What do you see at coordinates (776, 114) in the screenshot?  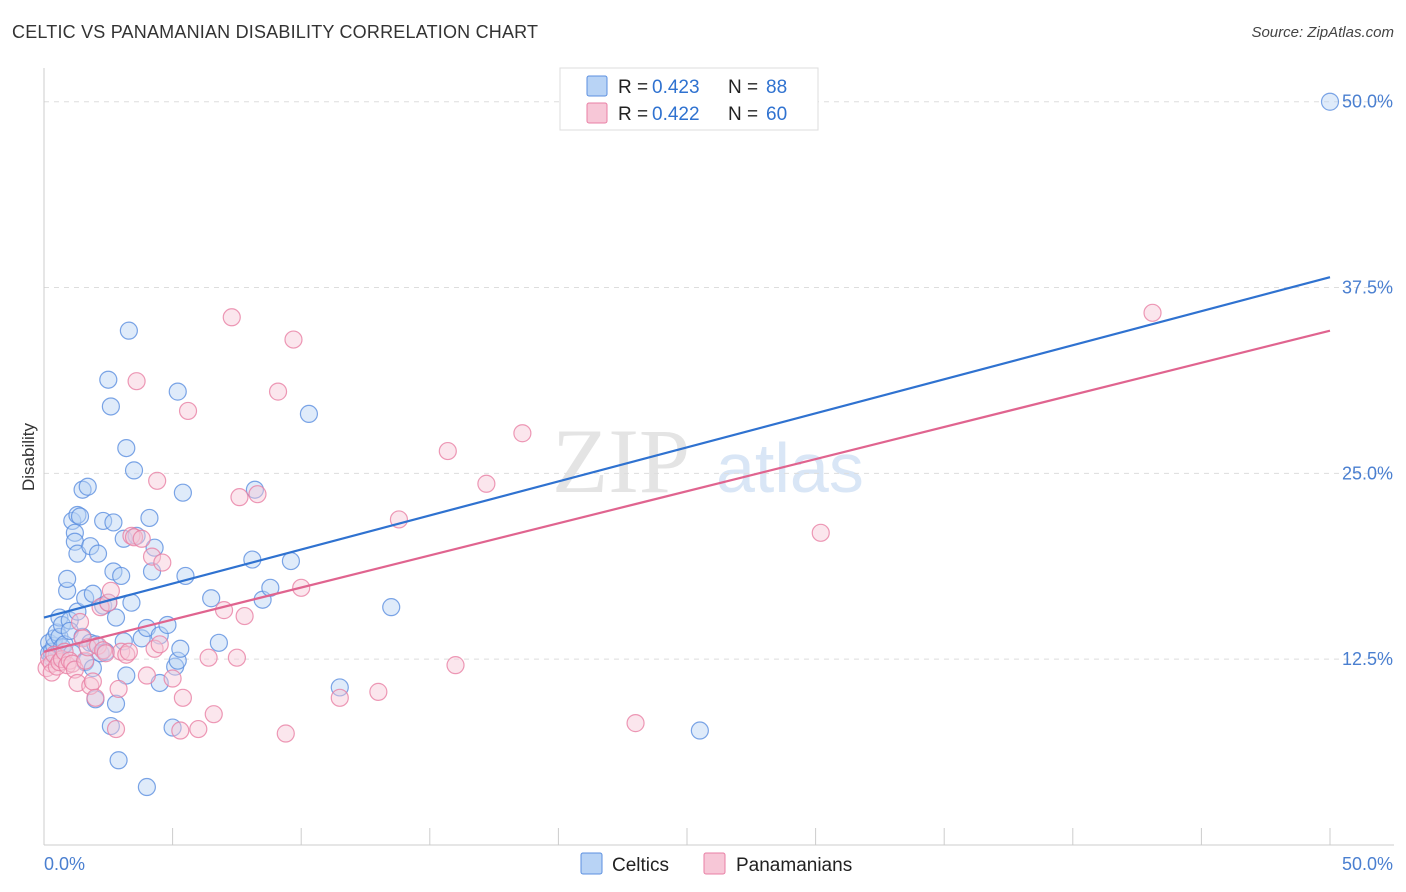 I see `stats-panamanian-n: 60` at bounding box center [776, 114].